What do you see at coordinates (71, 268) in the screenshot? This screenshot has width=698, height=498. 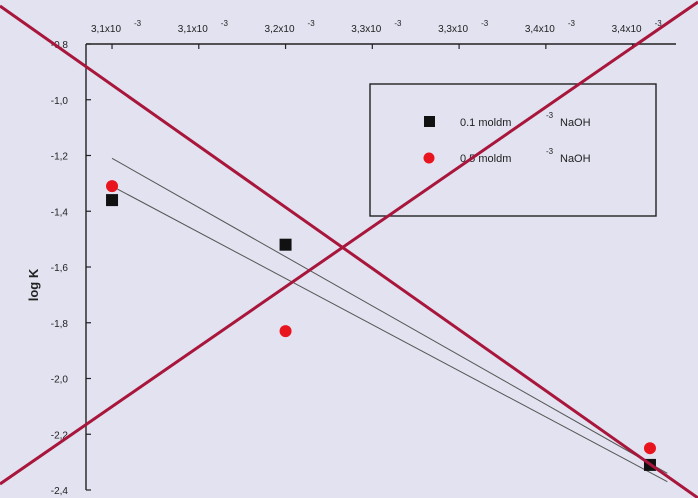 I see `y-axis: -0,8 -1,0 -1,2 -1,4 -1,6 -1,8 -2,0 -2,2 -2,4` at bounding box center [71, 268].